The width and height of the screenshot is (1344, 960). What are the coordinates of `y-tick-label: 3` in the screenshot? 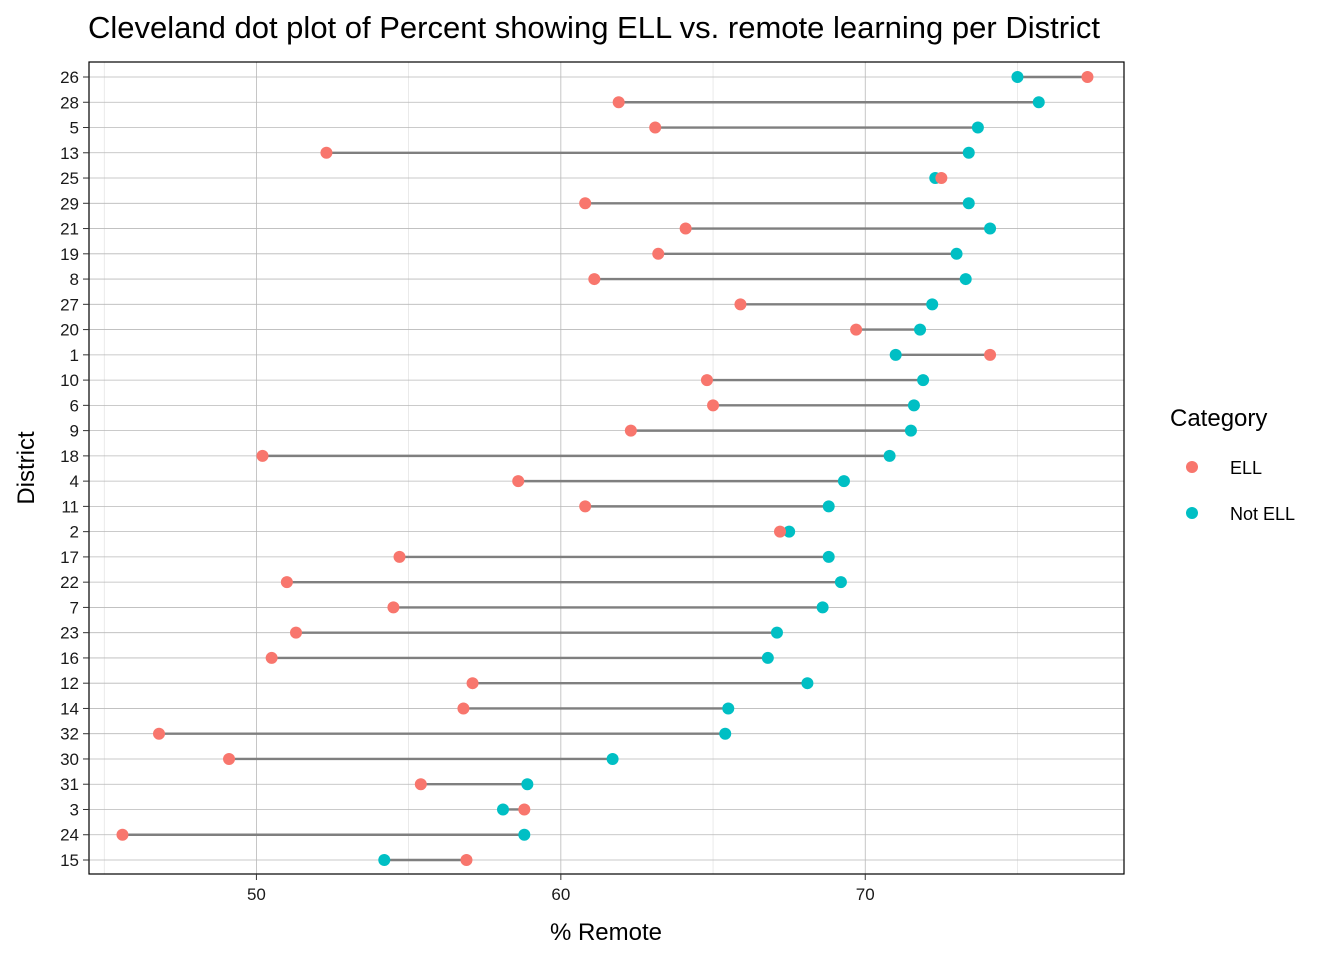 It's located at (74, 809).